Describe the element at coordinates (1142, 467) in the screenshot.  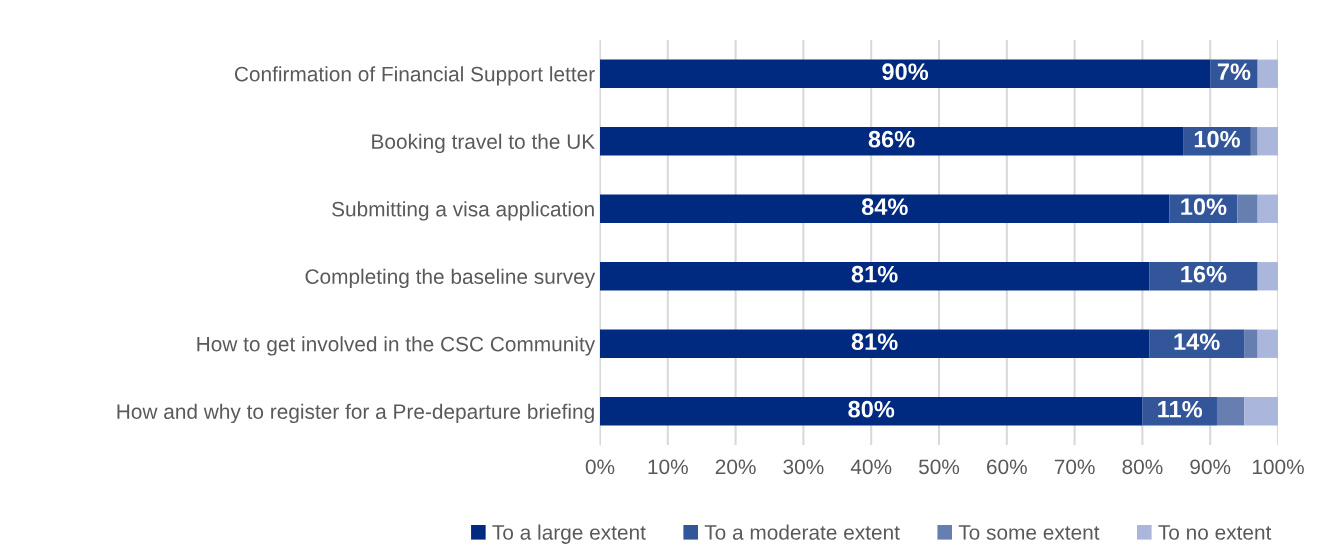
I see `x-tick-label: 80%` at that location.